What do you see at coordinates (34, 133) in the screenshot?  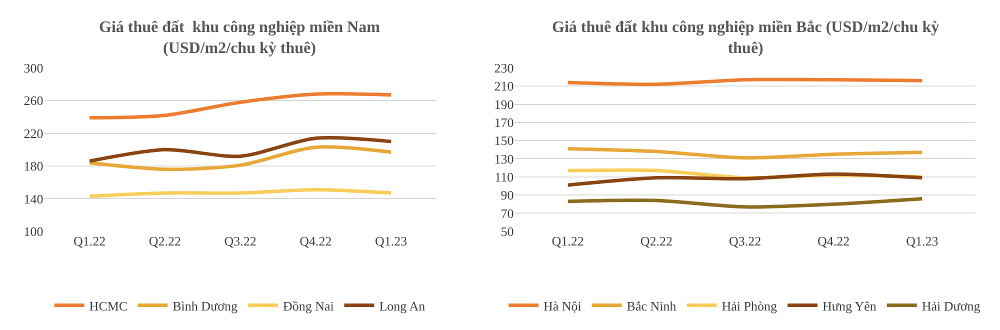 I see `y-tick-label: 220` at bounding box center [34, 133].